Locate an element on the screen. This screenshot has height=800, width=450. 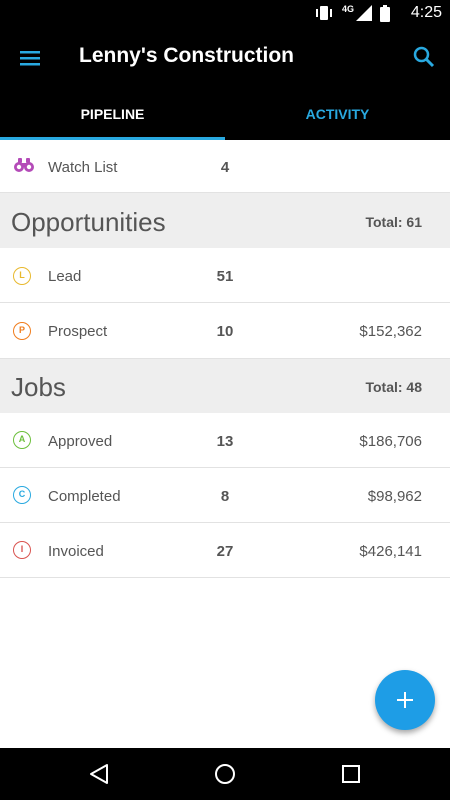
menu-icon is located at coordinates (30, 58).